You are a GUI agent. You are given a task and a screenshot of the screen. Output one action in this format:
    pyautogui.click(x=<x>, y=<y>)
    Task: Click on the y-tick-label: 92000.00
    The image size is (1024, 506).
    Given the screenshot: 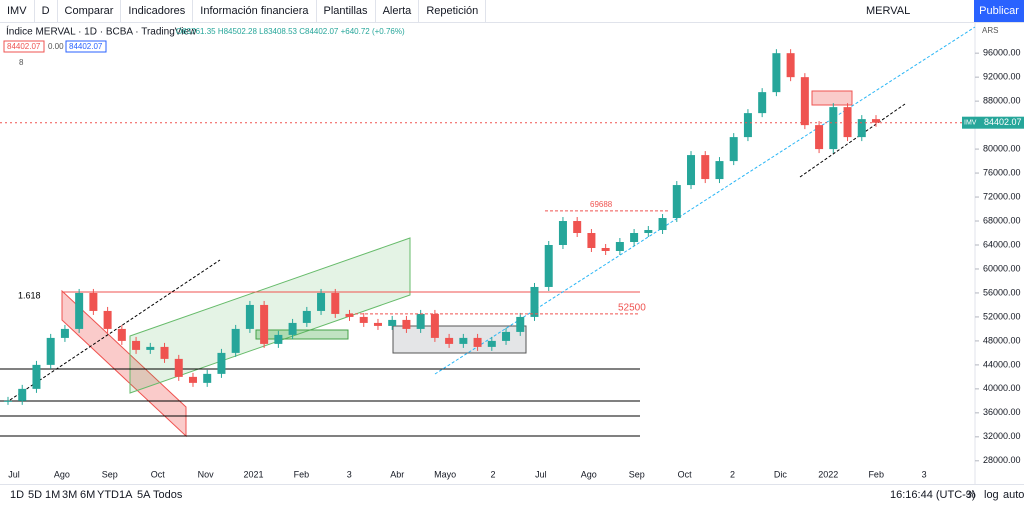 What is the action you would take?
    pyautogui.click(x=1002, y=77)
    